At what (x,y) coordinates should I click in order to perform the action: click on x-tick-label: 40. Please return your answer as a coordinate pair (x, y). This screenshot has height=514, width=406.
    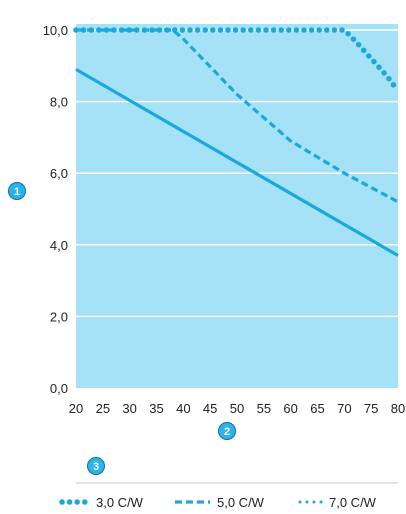
    Looking at the image, I should click on (183, 408).